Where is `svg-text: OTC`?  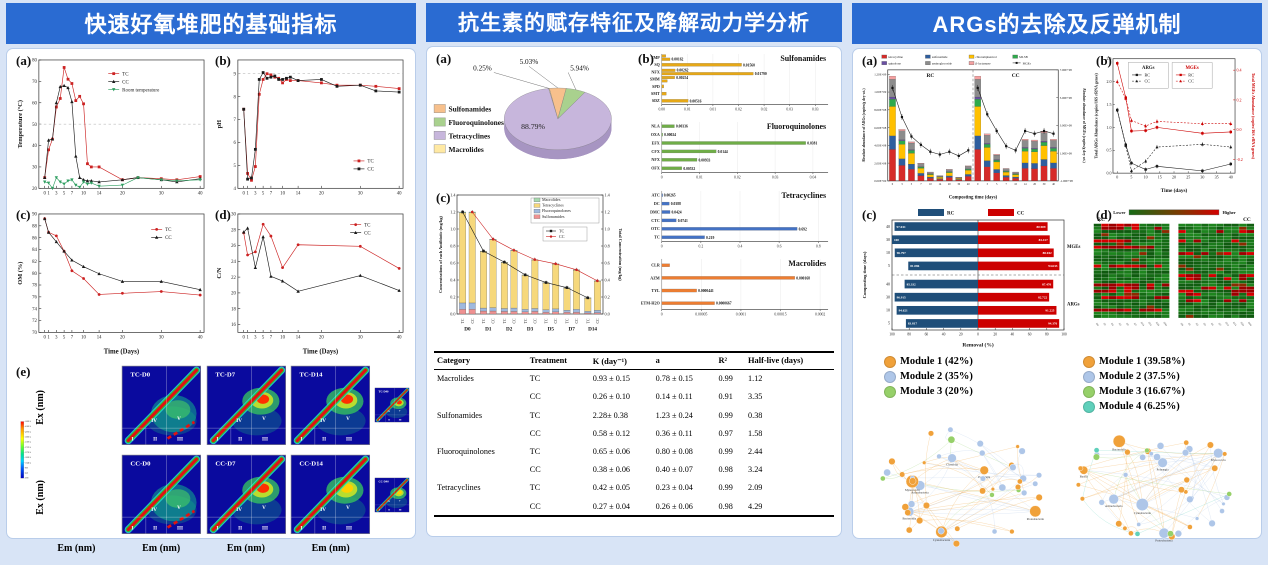
svg-text: OTC is located at coordinates (655, 228).